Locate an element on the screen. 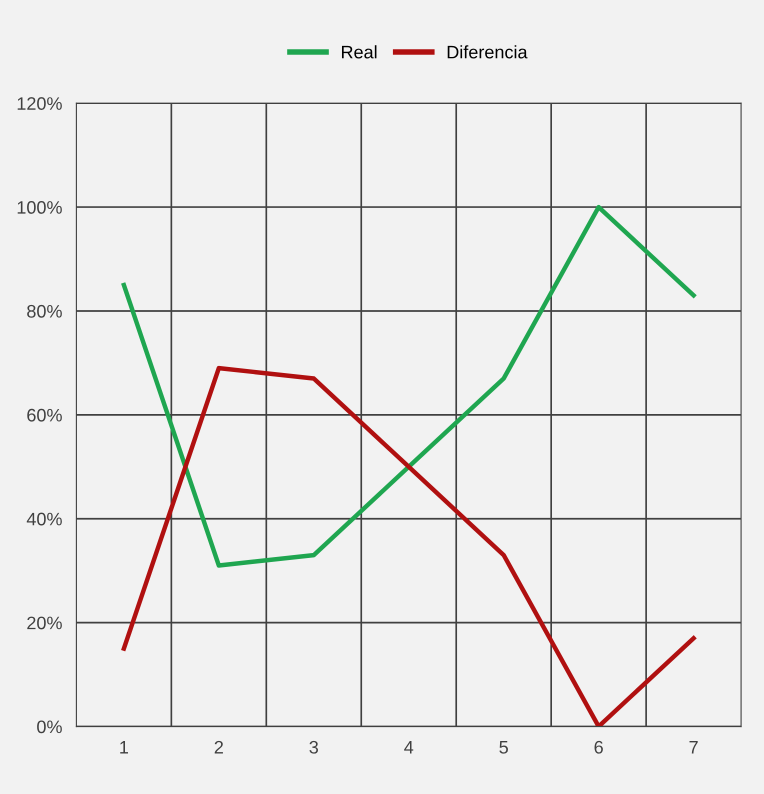 The image size is (764, 794). x-tick-label: 7 is located at coordinates (694, 747).